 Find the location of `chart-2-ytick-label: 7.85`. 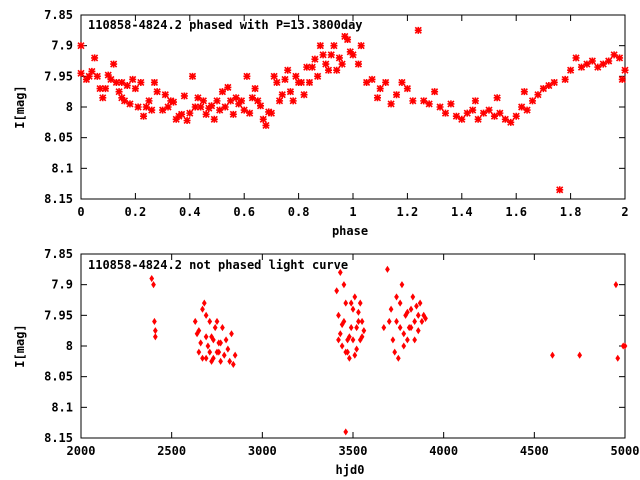

chart-2-ytick-label: 7.85 is located at coordinates (58, 254).